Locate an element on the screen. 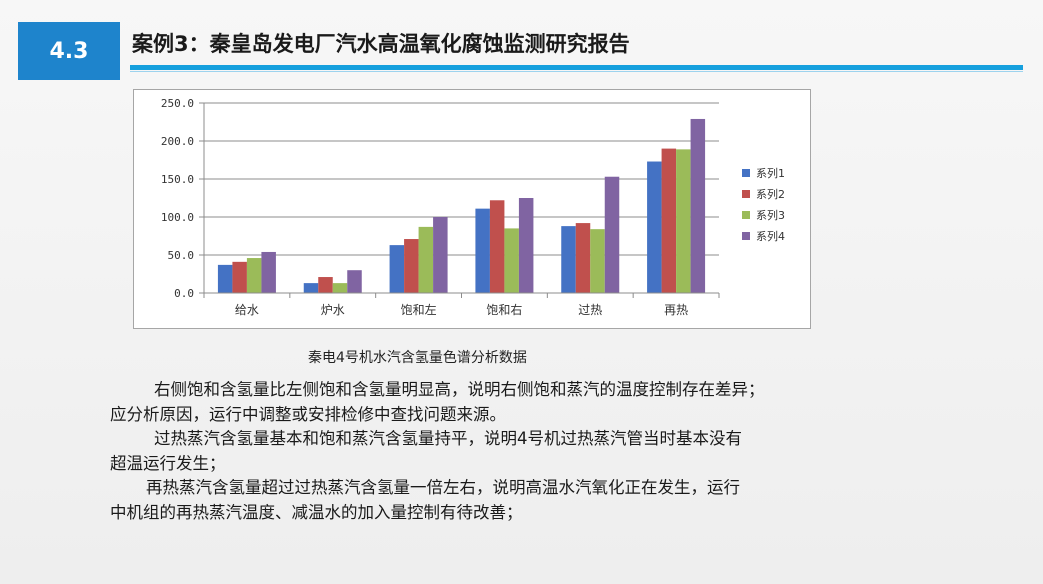  y-tick-label: 50.0 is located at coordinates (181, 255).